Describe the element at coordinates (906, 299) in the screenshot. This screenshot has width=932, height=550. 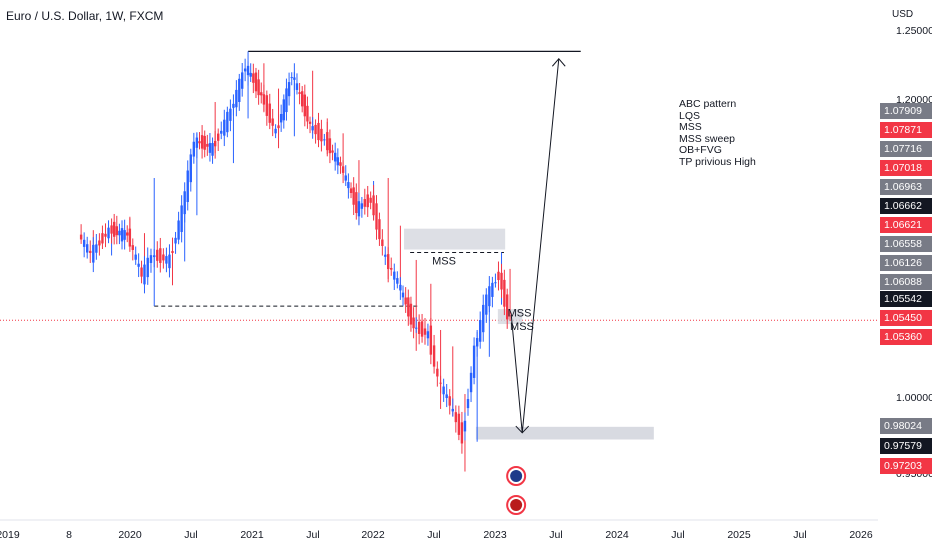
I see `price-badge: 1.05542` at that location.